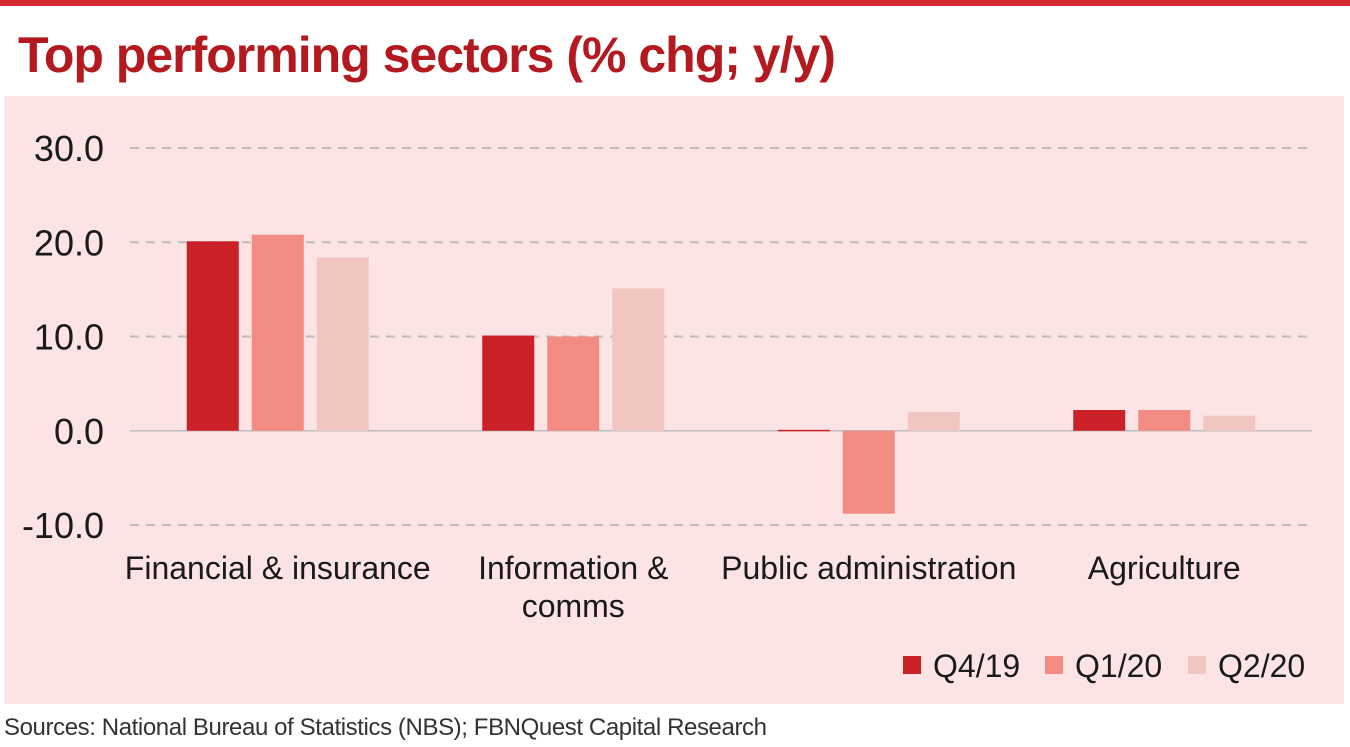 This screenshot has height=747, width=1350. What do you see at coordinates (69, 148) in the screenshot?
I see `y-tick-label: 30.0` at bounding box center [69, 148].